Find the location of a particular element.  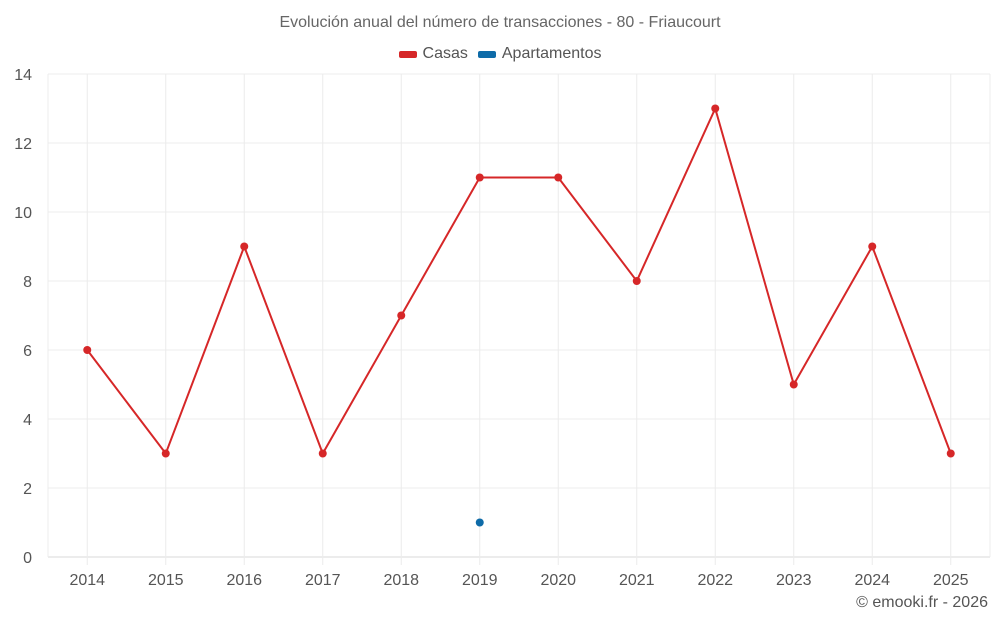

legend-swatch-casas-icon is located at coordinates (407, 54).